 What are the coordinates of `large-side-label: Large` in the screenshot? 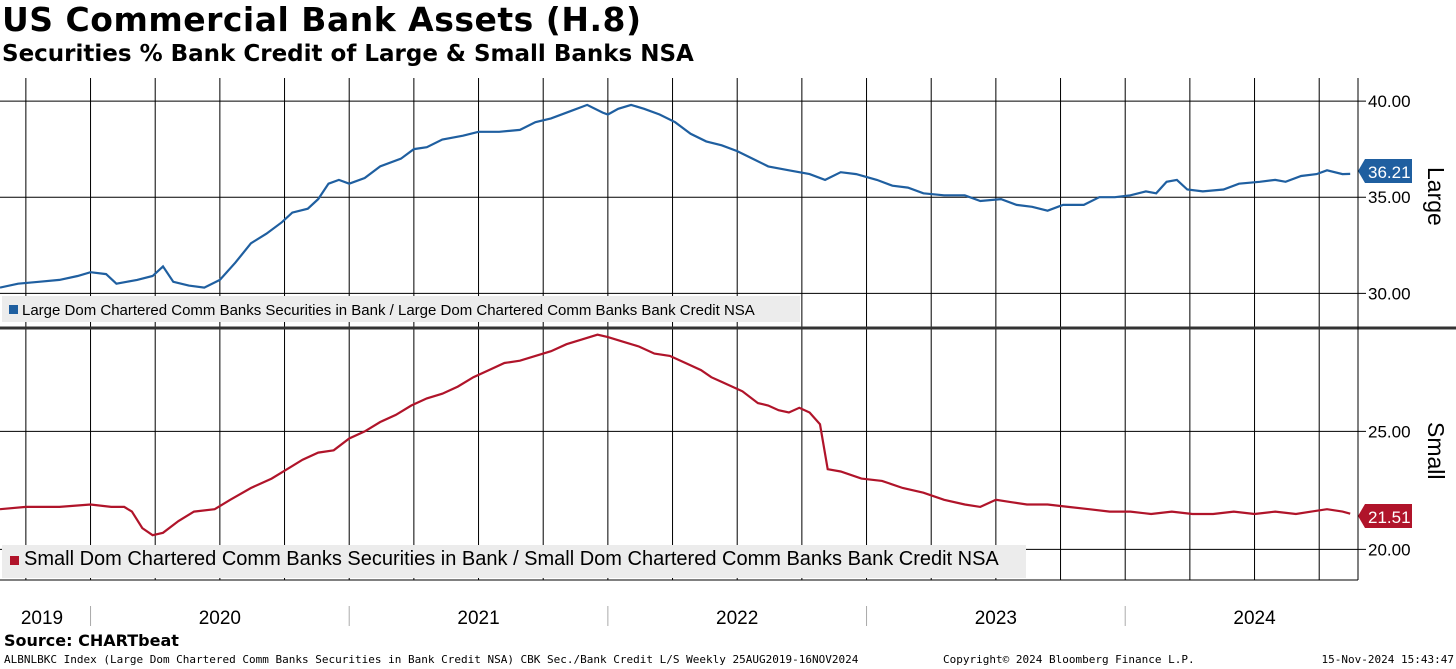 It's located at (1436, 196).